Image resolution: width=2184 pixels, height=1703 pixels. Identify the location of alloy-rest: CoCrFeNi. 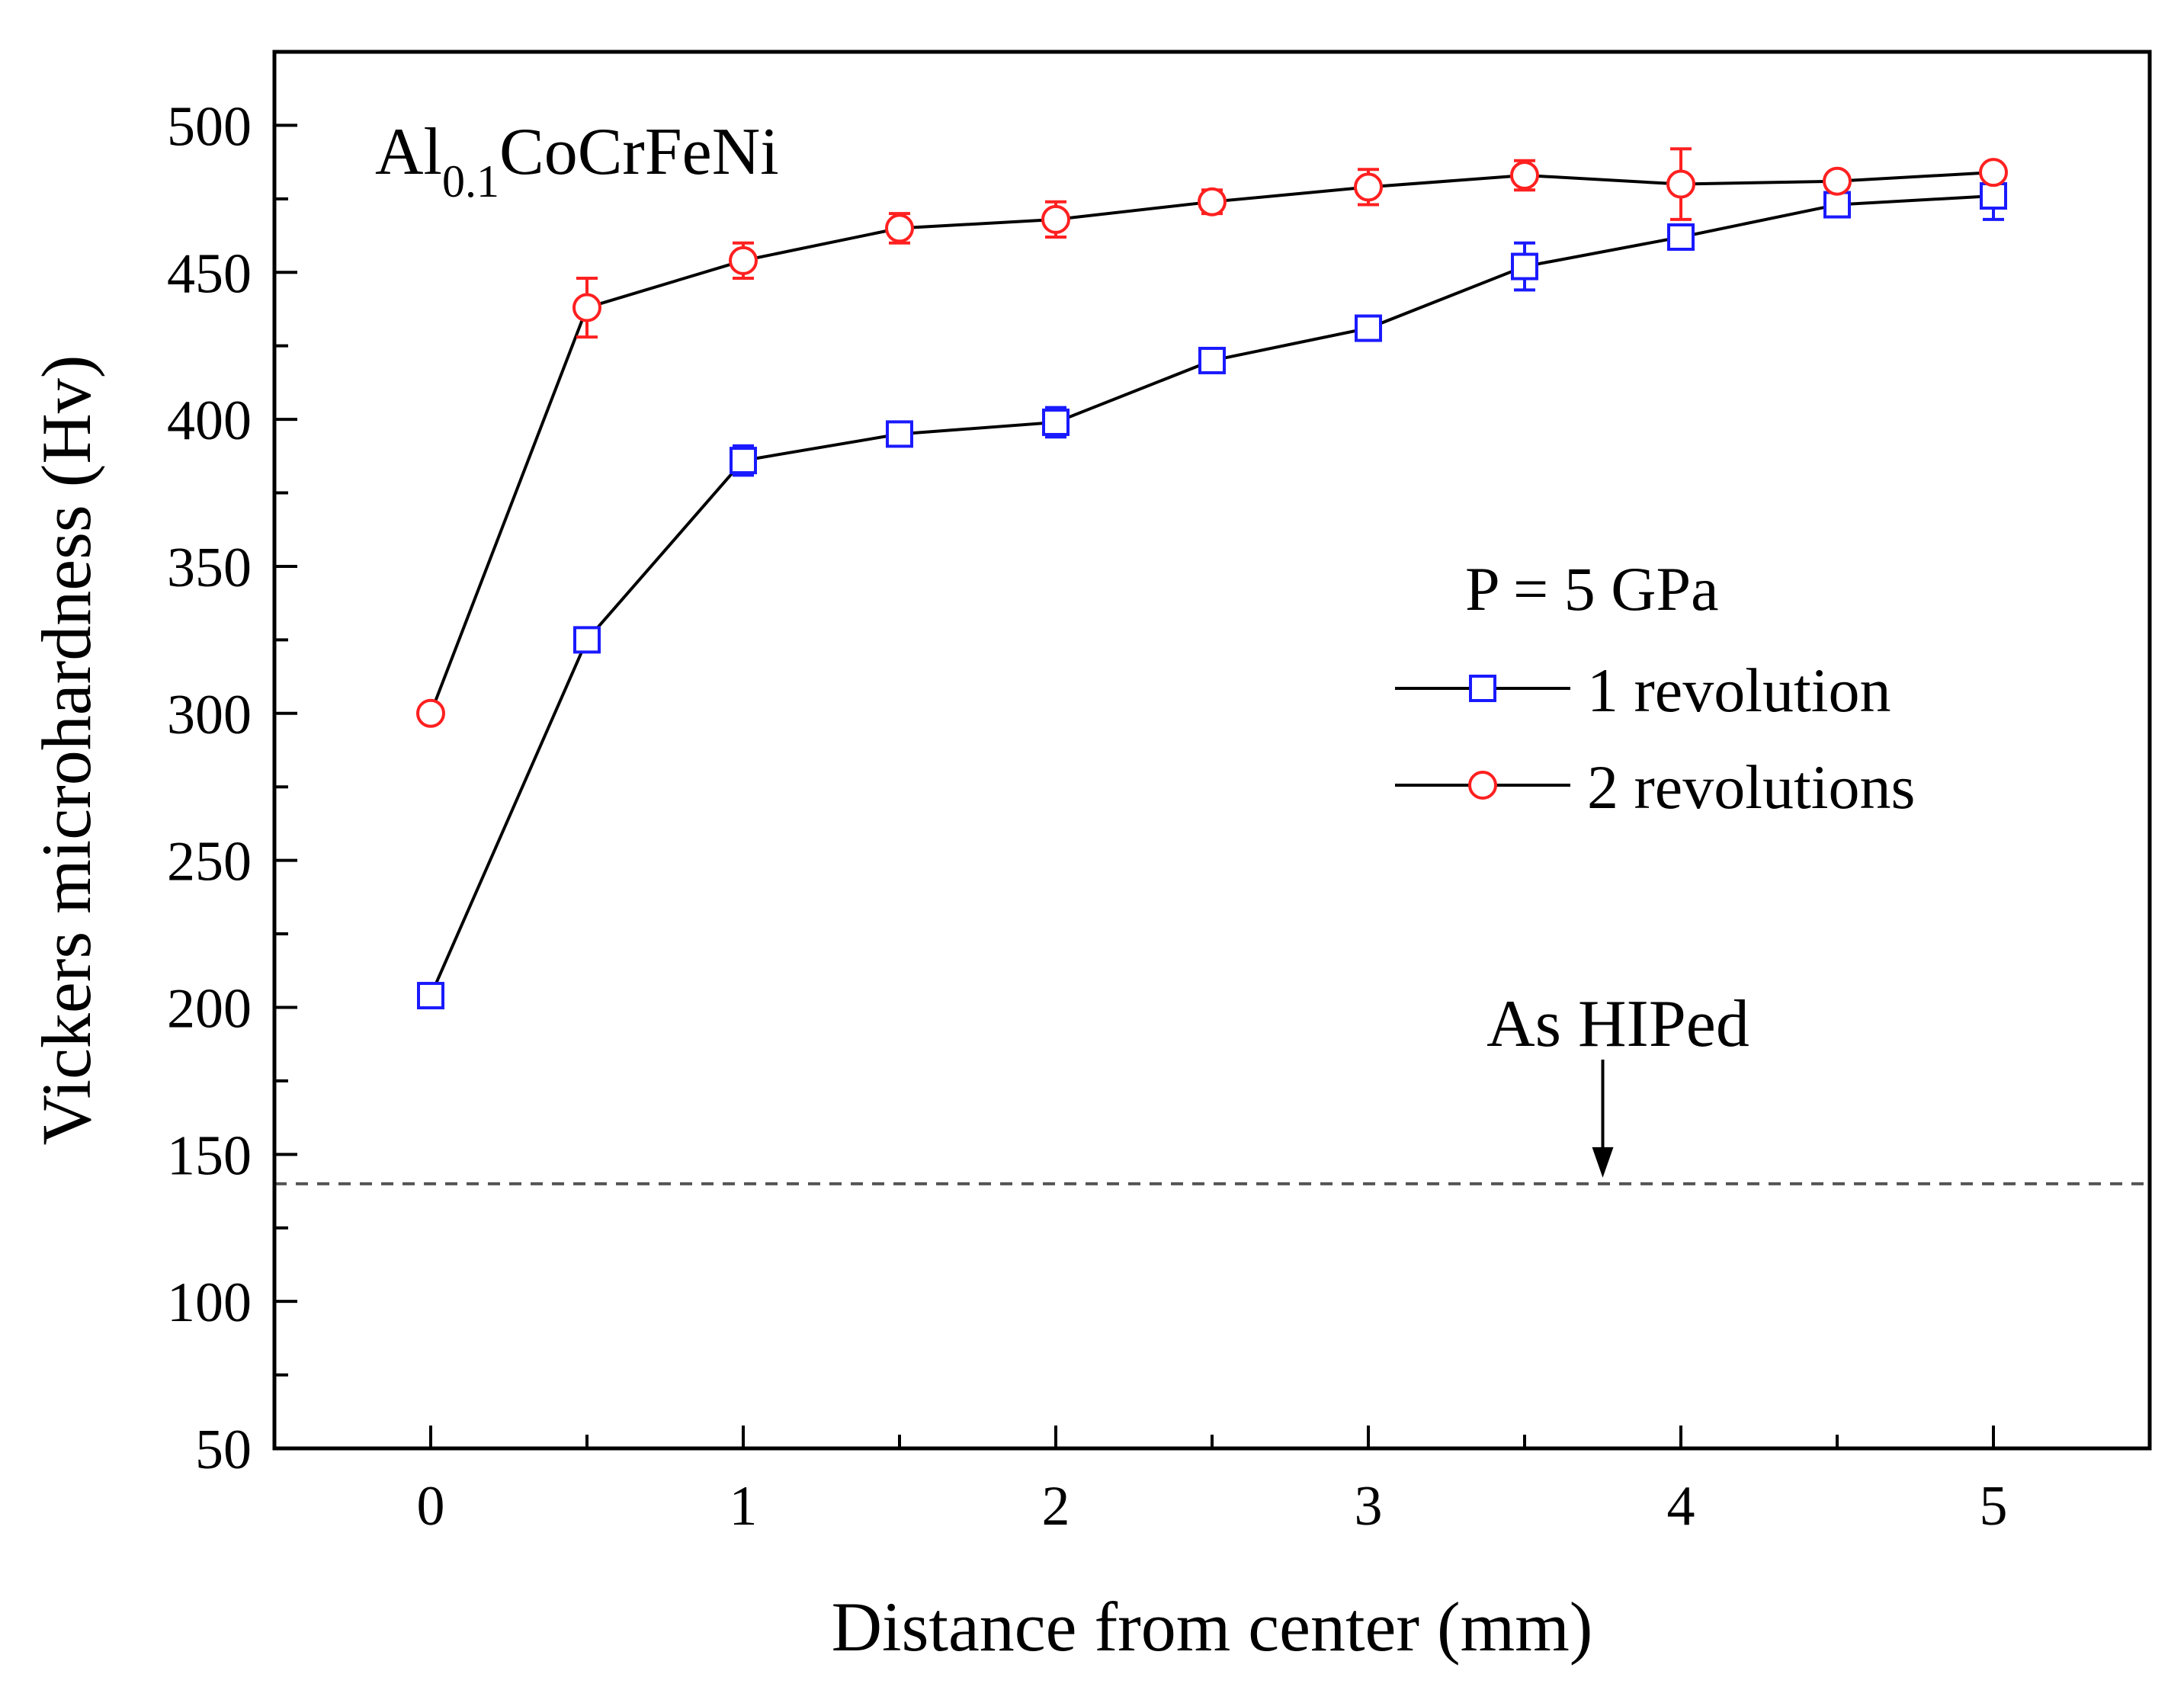
(639, 152).